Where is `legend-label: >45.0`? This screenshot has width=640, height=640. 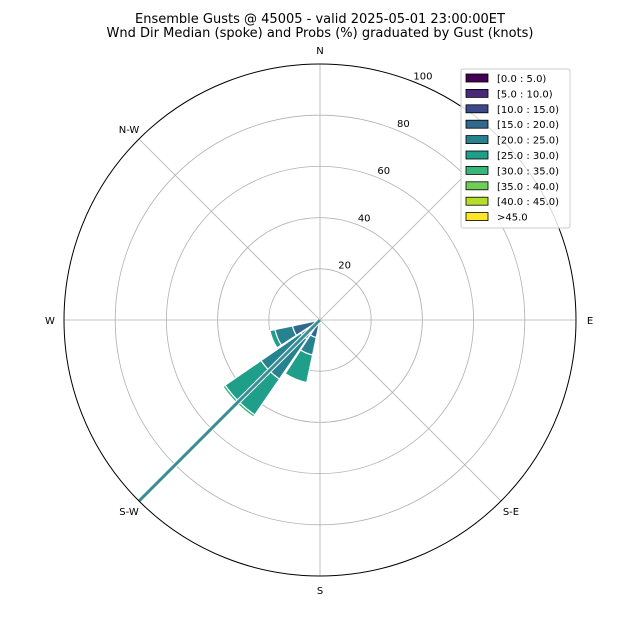 legend-label: >45.0 is located at coordinates (512, 218).